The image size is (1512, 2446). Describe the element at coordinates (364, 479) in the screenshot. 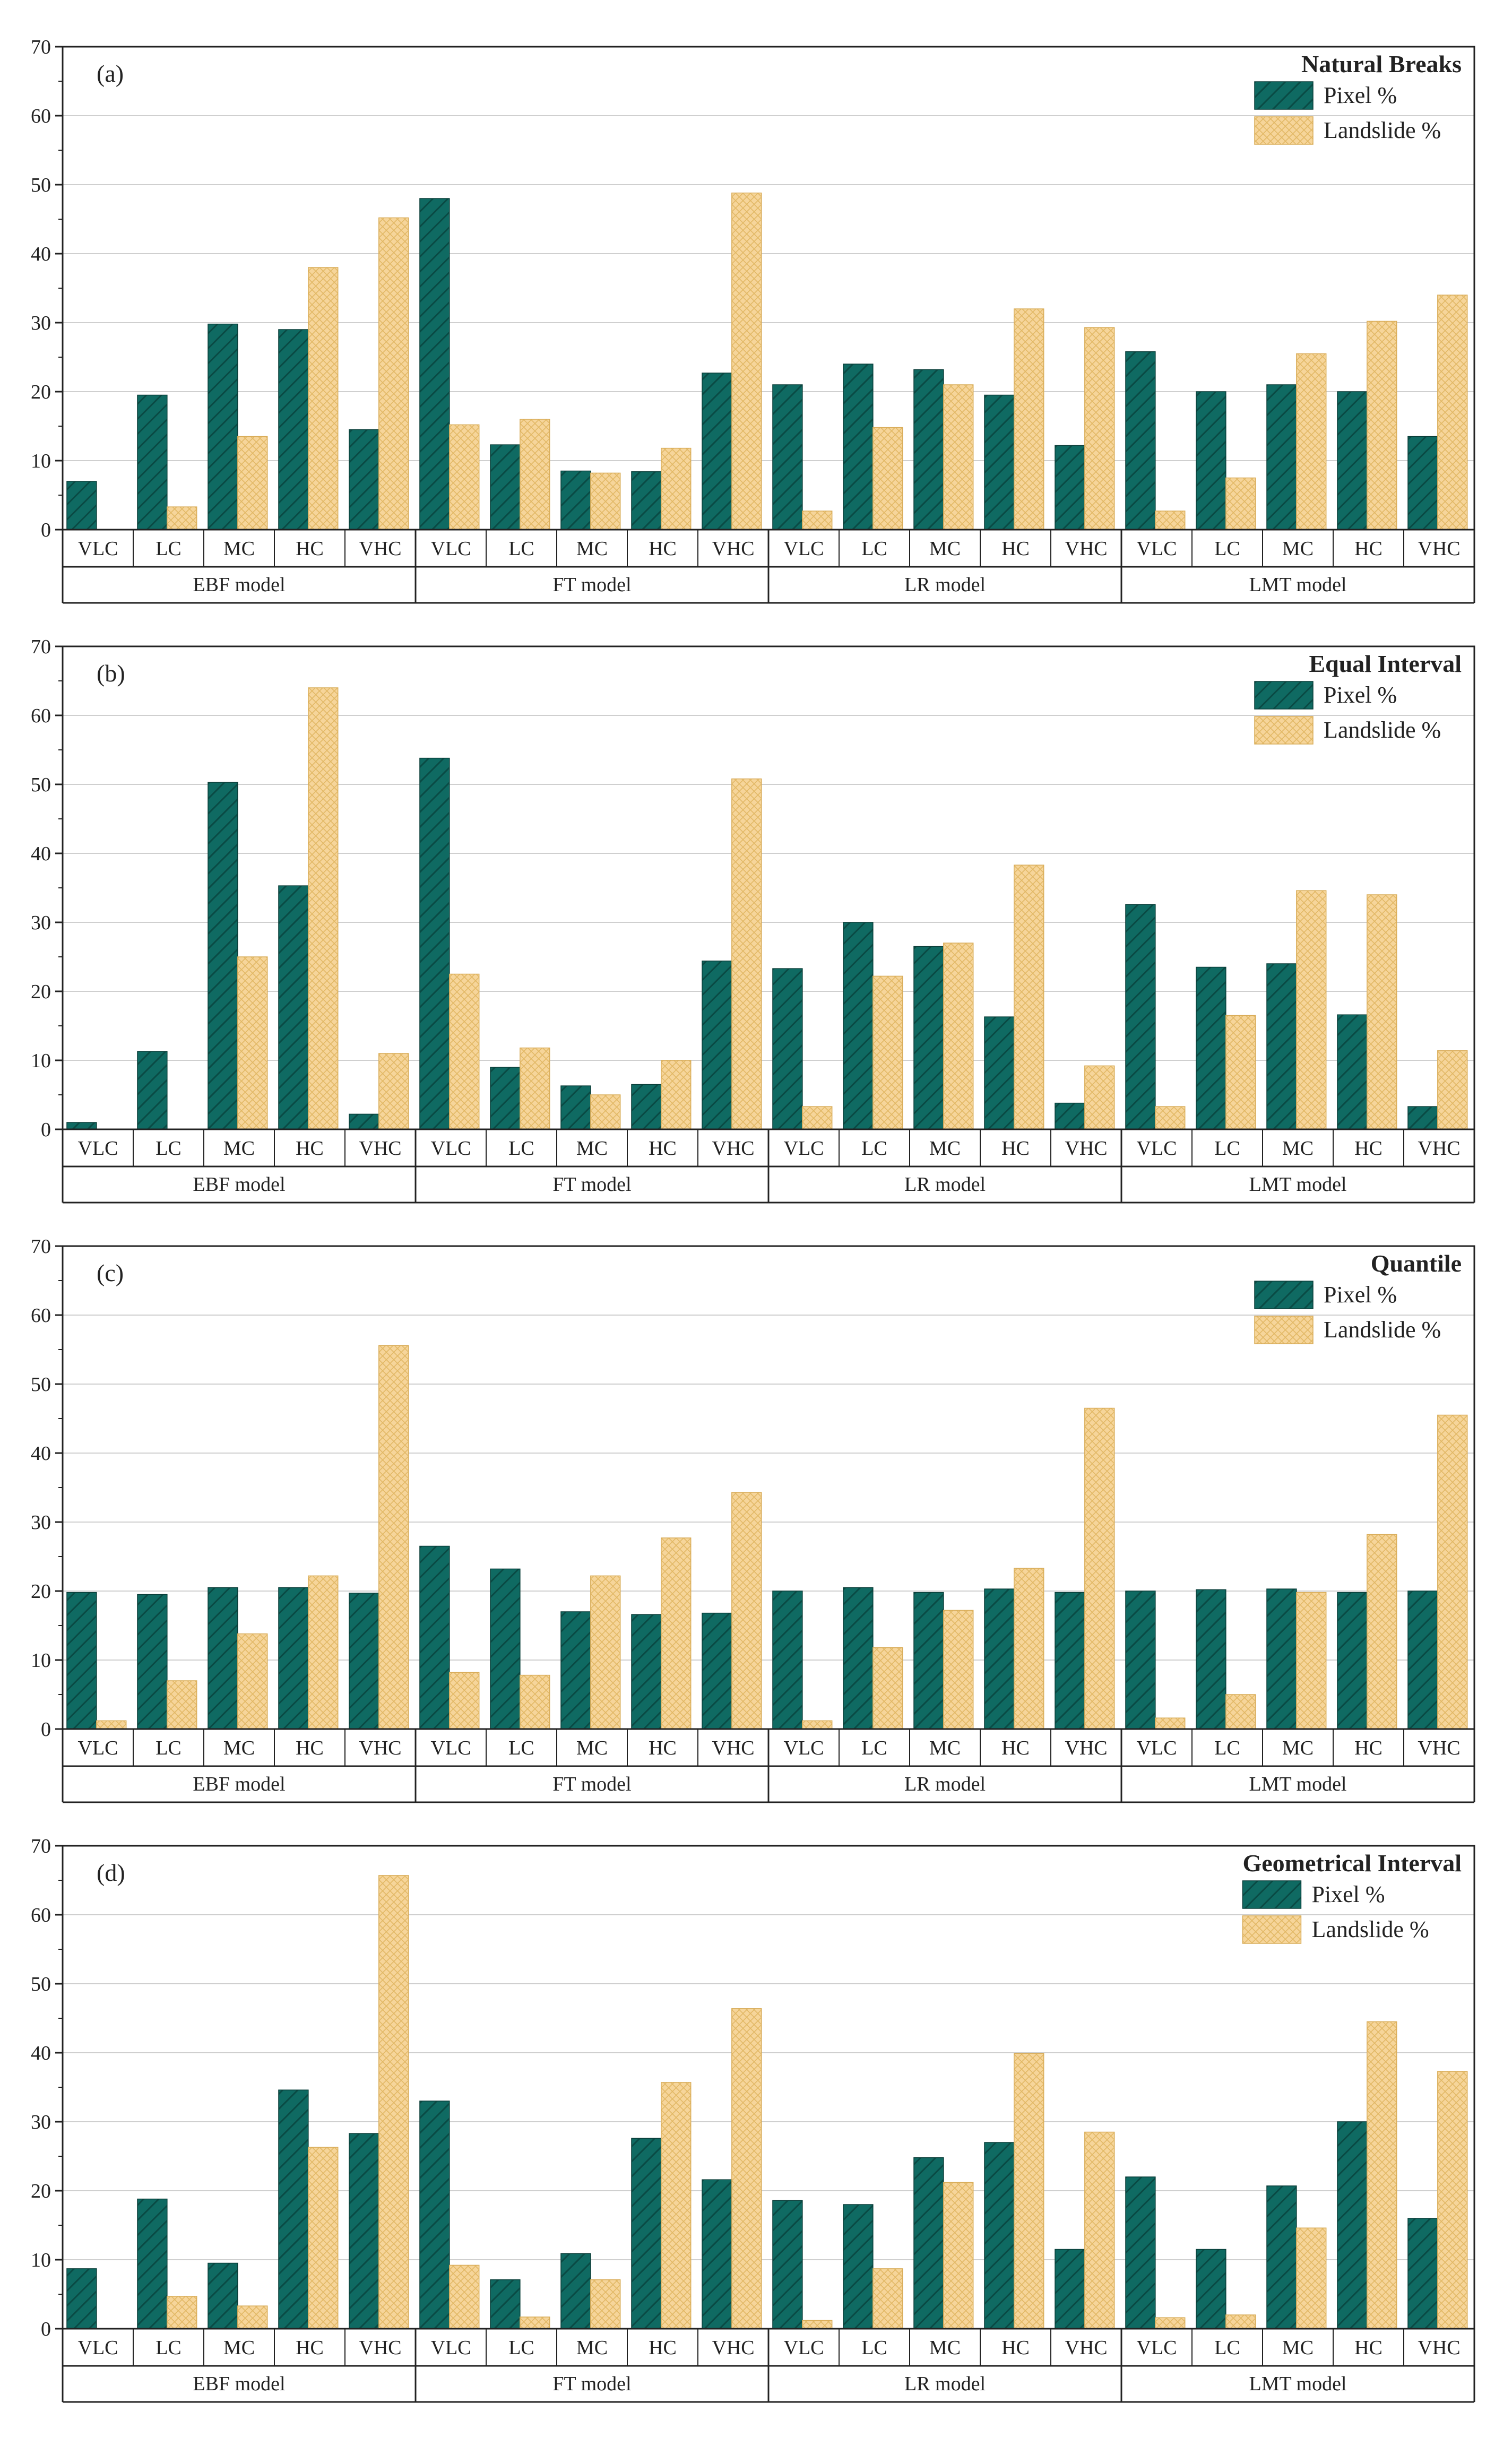

I see `bar-pixel-ebf-vhc` at that location.